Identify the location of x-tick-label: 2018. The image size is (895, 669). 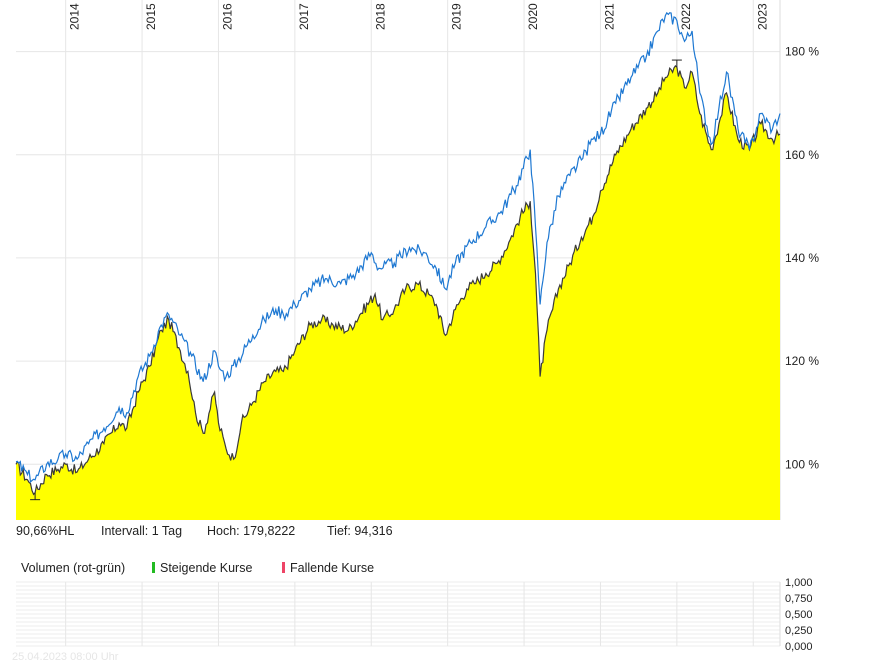
(380, 16).